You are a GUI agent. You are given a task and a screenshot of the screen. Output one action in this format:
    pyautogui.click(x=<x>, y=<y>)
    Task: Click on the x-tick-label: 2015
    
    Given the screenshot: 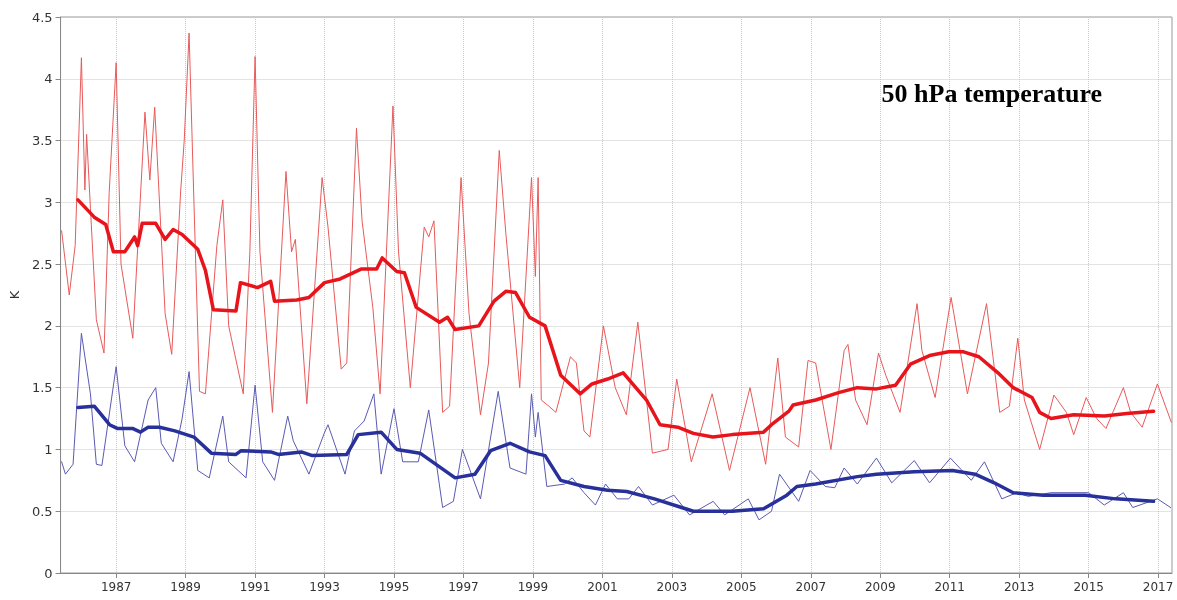 What is the action you would take?
    pyautogui.click(x=1088, y=587)
    